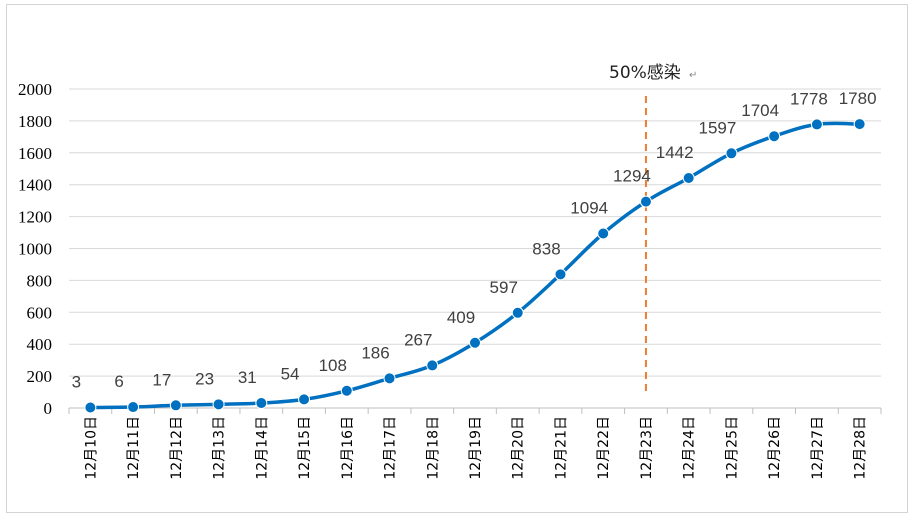  What do you see at coordinates (134, 448) in the screenshot?
I see `x-tick-label: 12月11日` at bounding box center [134, 448].